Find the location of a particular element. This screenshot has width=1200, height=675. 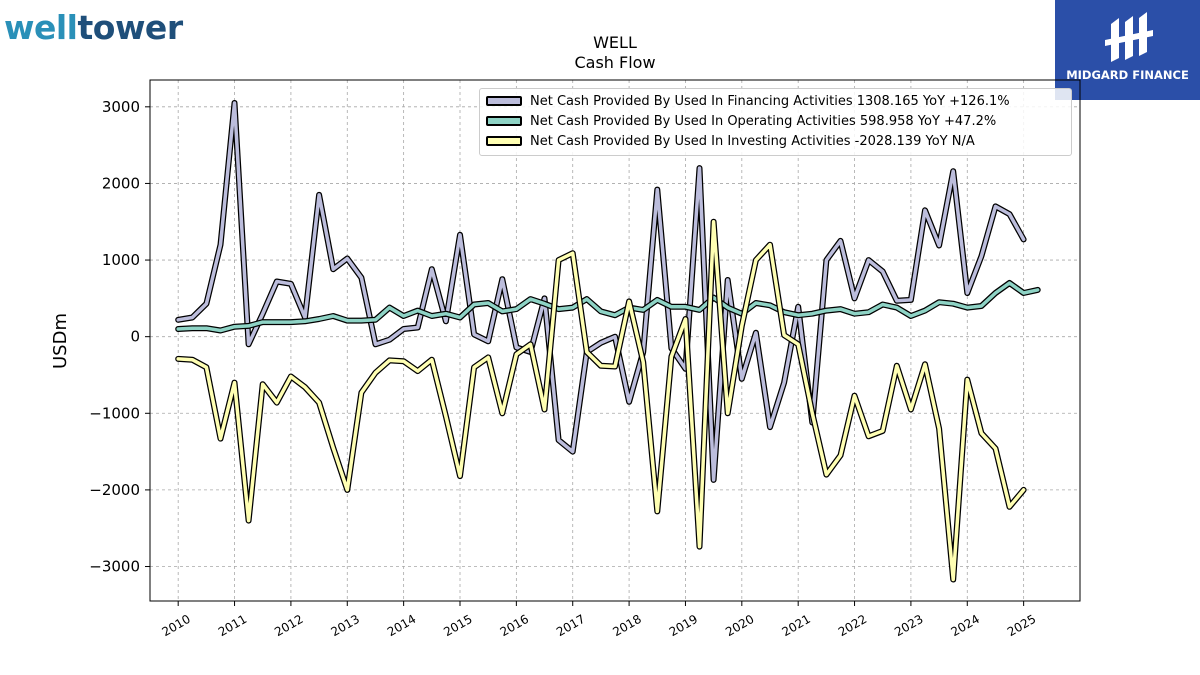

logo-part-2: tower is located at coordinates (130, 27).